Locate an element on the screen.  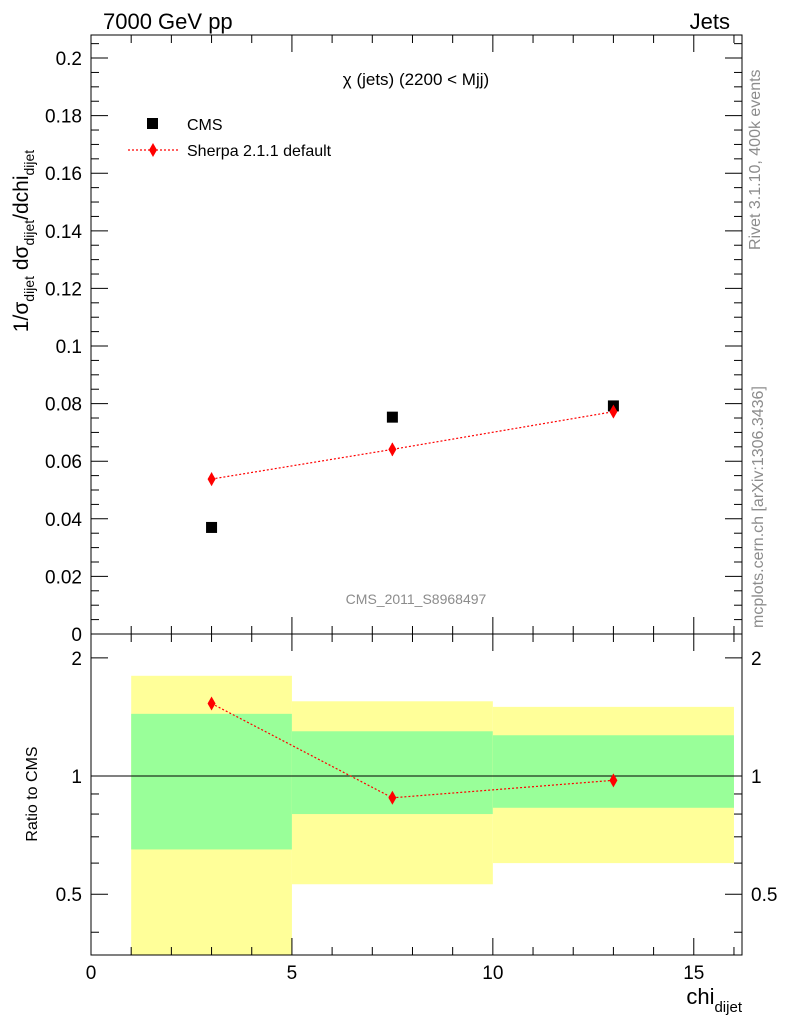
legend-marker-cms is located at coordinates (152, 123).